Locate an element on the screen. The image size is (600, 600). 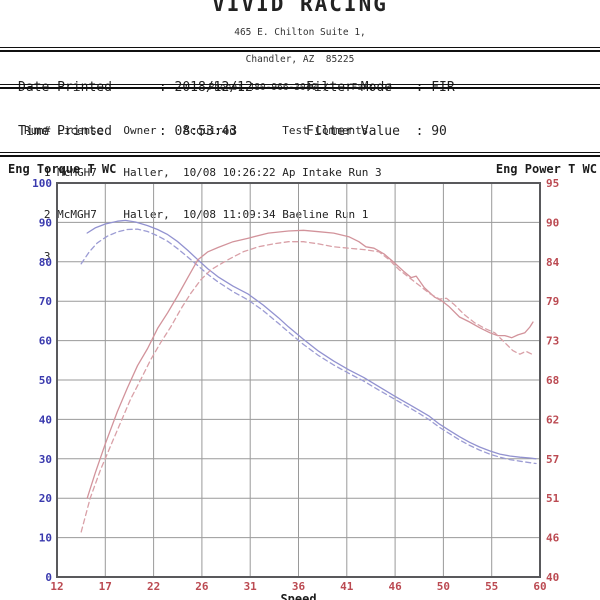
svg-text: 68 is located at coordinates (552, 380).